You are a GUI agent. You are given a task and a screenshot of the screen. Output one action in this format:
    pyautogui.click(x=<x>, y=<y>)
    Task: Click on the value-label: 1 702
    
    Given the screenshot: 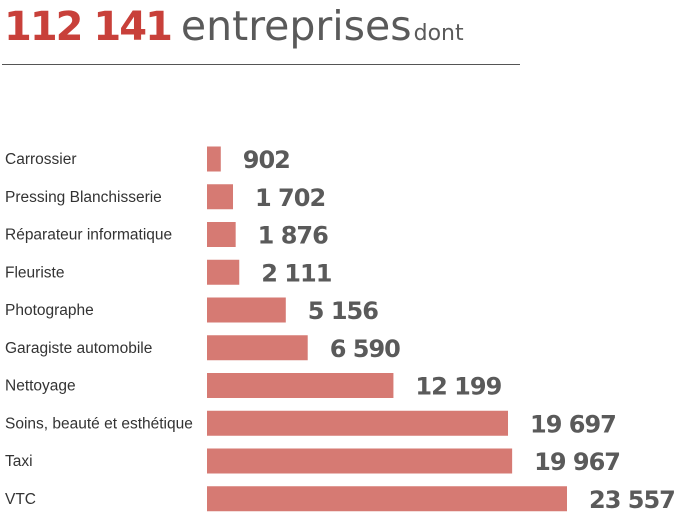 What is the action you would take?
    pyautogui.click(x=290, y=198)
    